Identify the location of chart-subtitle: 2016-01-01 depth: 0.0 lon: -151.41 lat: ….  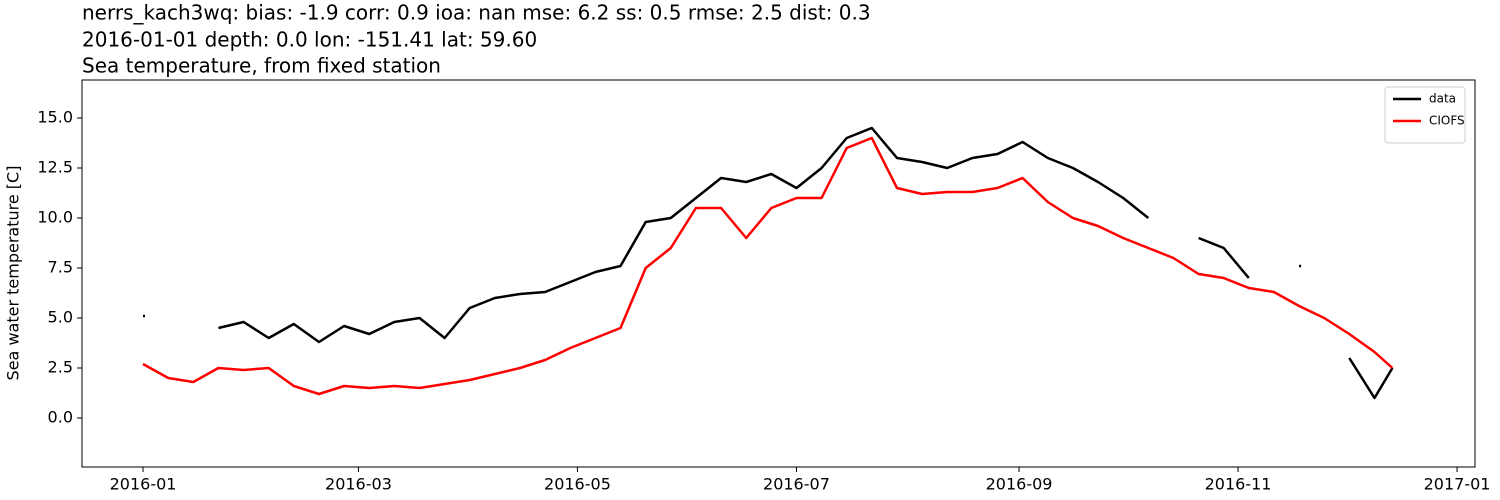
(309, 40).